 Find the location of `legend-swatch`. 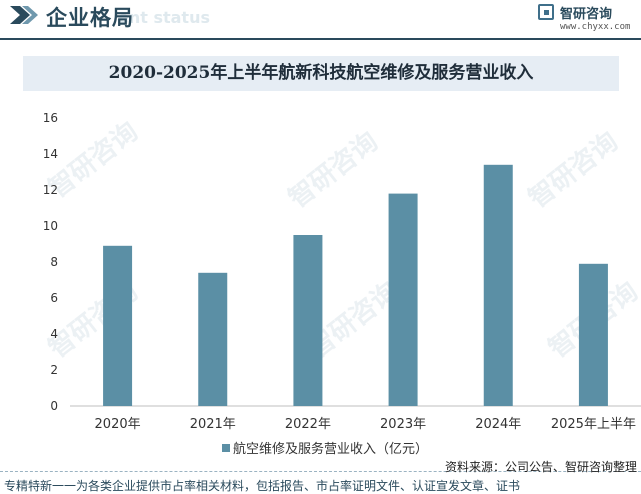

legend-swatch is located at coordinates (226, 448).